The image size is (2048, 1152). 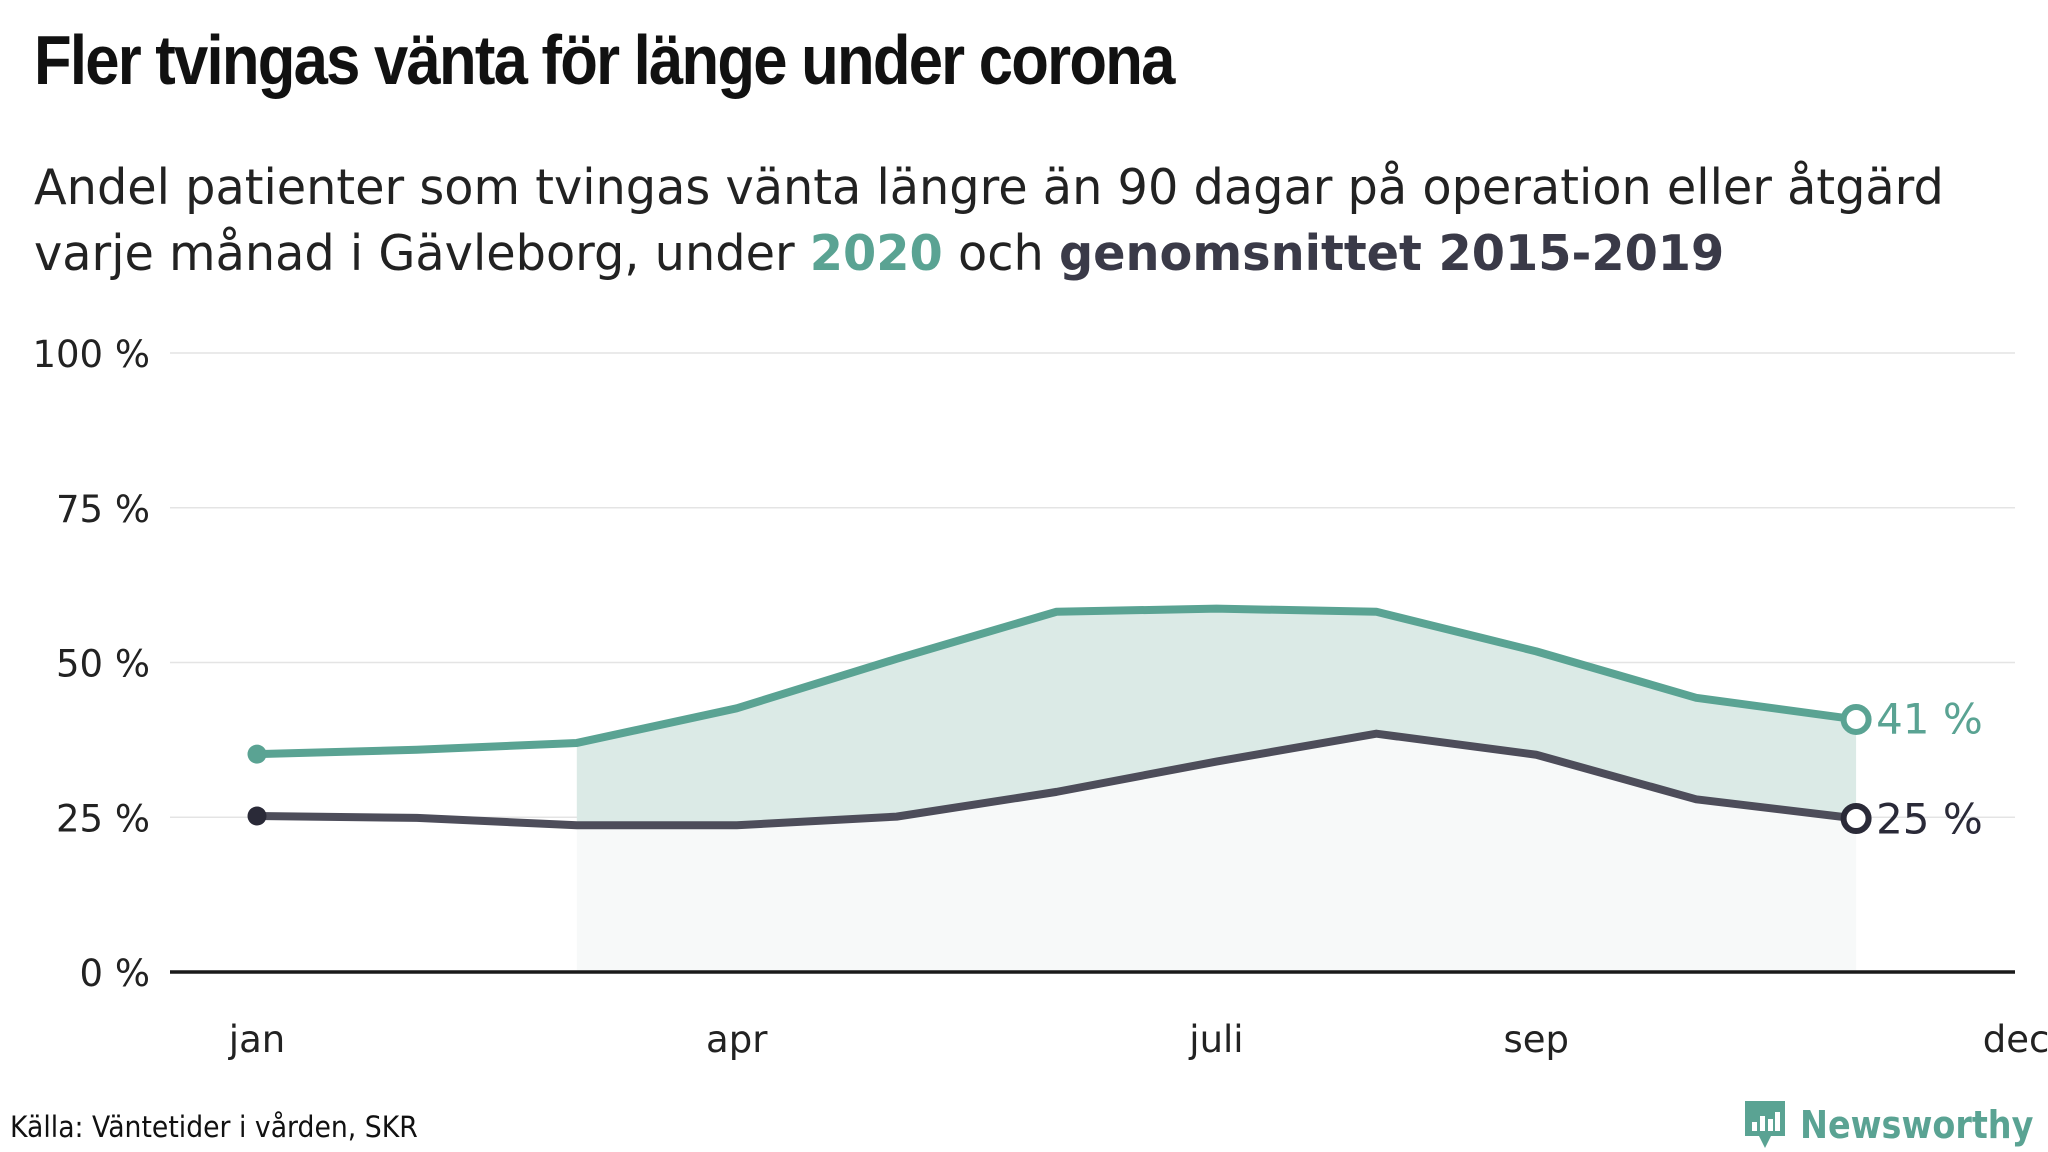 I want to click on y-tick-label: 50 %, so click(x=103, y=664).